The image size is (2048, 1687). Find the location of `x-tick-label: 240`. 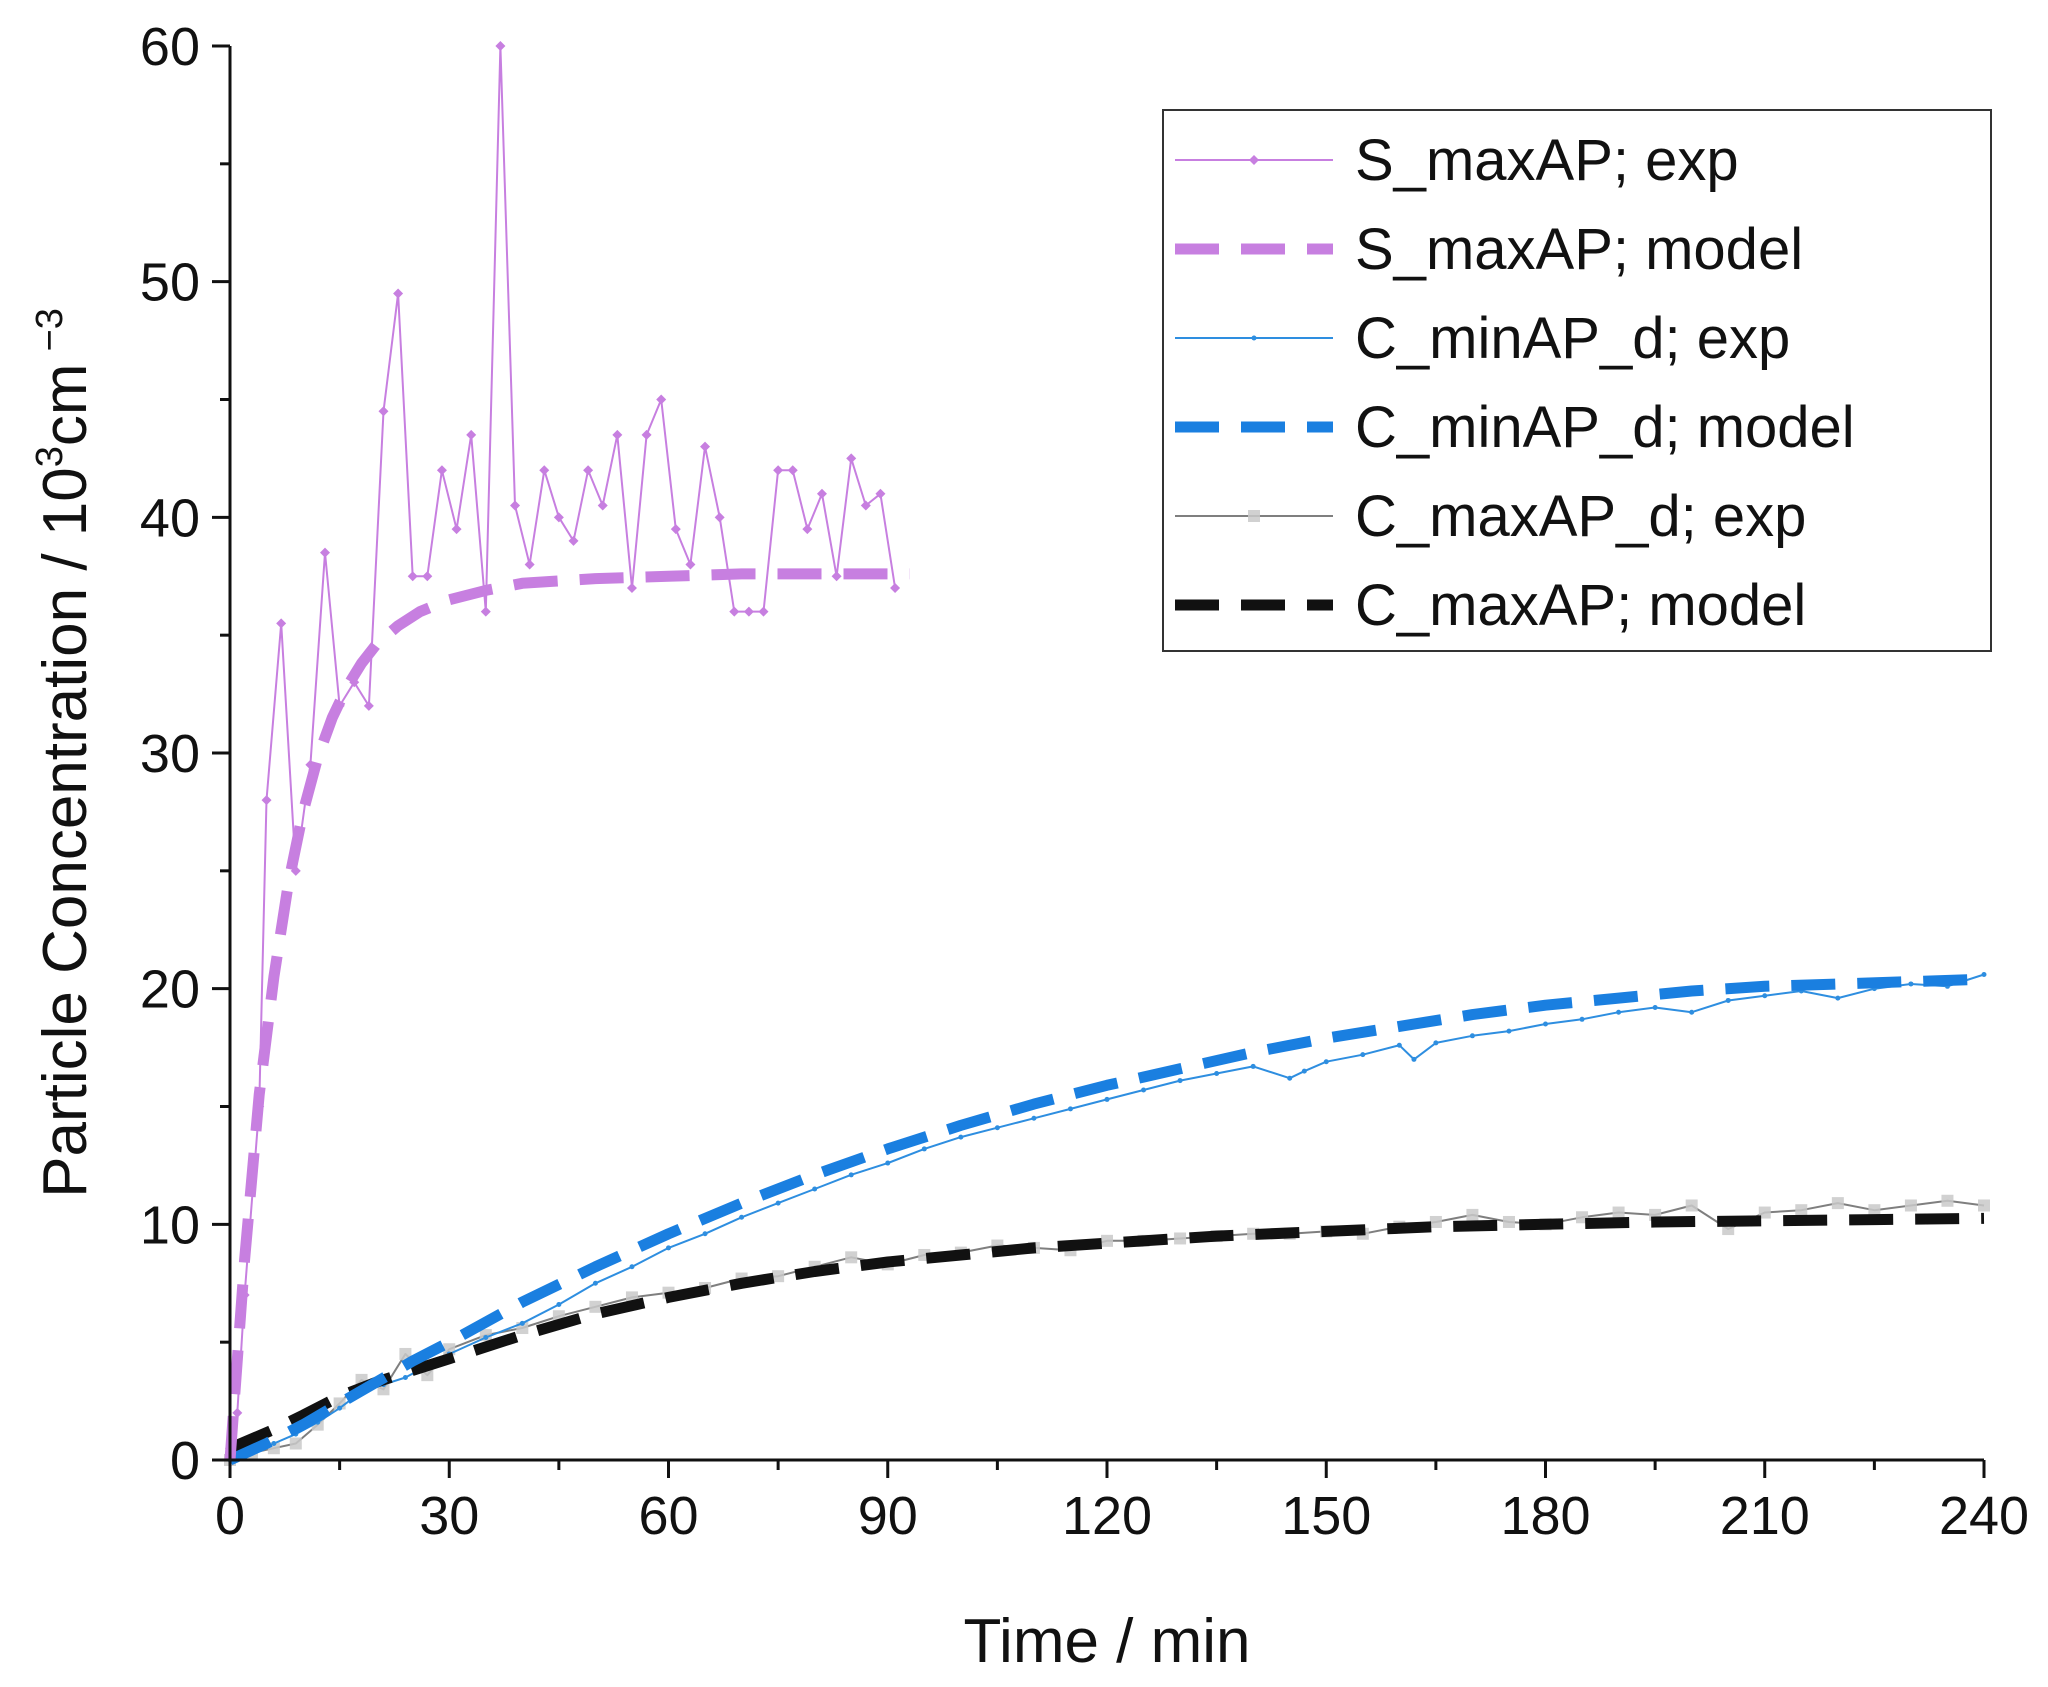

x-tick-label: 240 is located at coordinates (1984, 1516).